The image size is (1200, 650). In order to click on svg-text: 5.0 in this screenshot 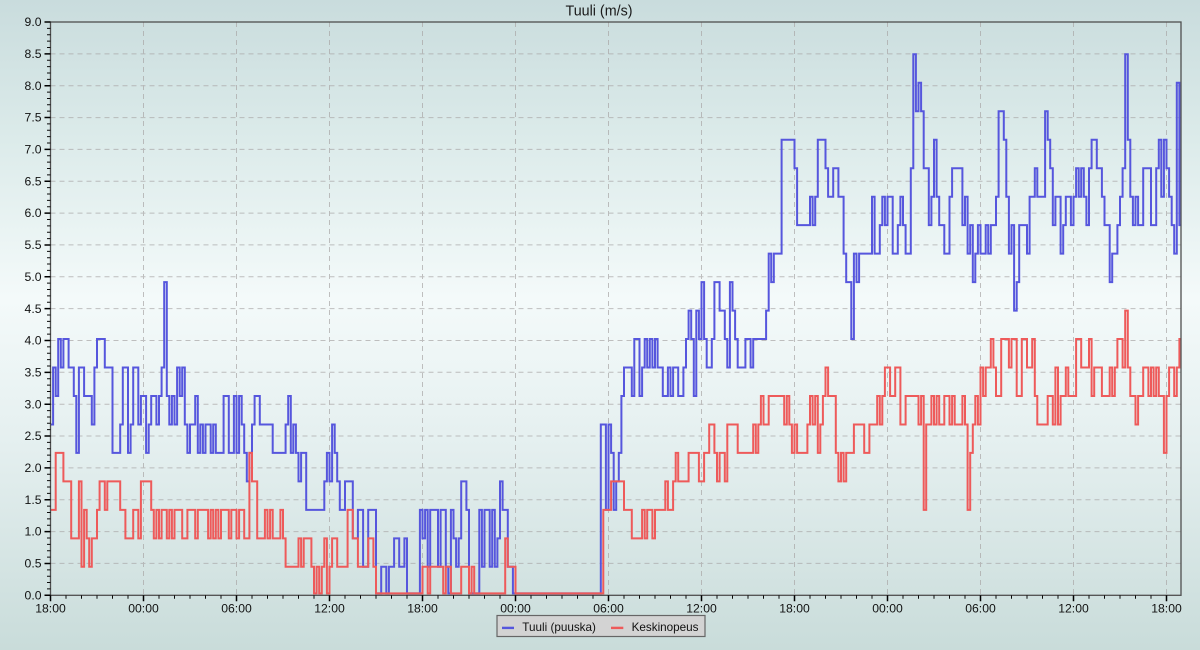, I will do `click(33, 277)`.